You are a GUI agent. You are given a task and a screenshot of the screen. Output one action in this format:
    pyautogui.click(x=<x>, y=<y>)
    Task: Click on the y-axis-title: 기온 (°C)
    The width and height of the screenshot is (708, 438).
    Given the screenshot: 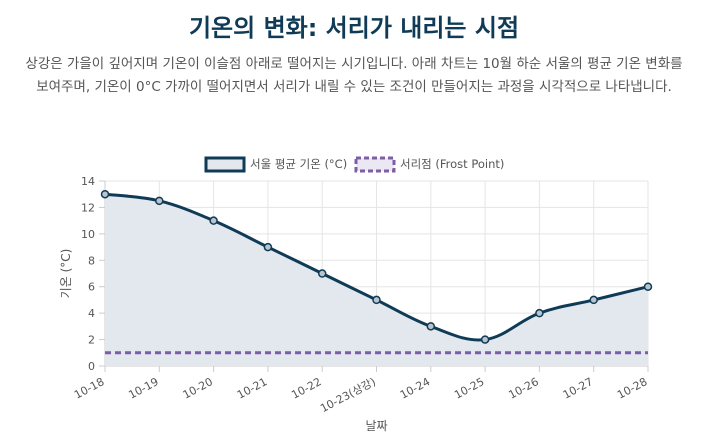 What is the action you would take?
    pyautogui.click(x=66, y=274)
    